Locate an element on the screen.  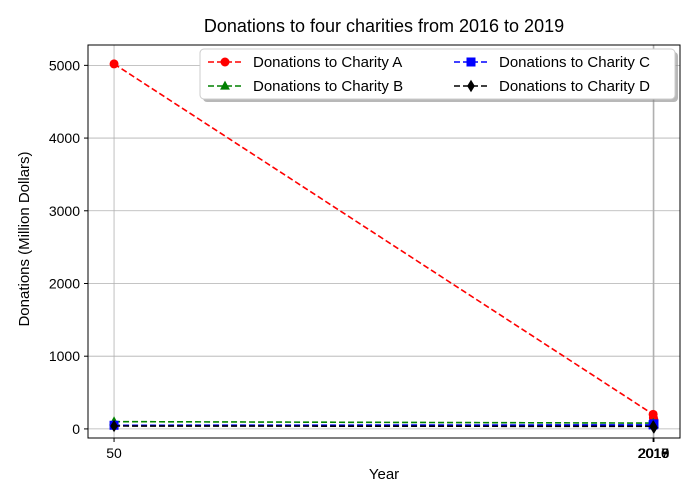
x-tick-label: 2017 is located at coordinates (653, 453).